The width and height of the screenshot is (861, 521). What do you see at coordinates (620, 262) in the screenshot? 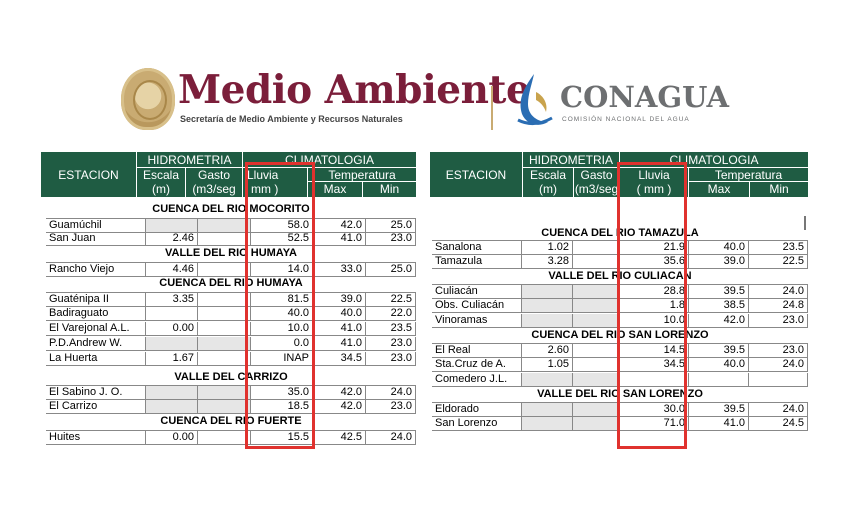
I see `table-row: Tamazula 3.28 35.6 39.0 22.5` at bounding box center [620, 262].